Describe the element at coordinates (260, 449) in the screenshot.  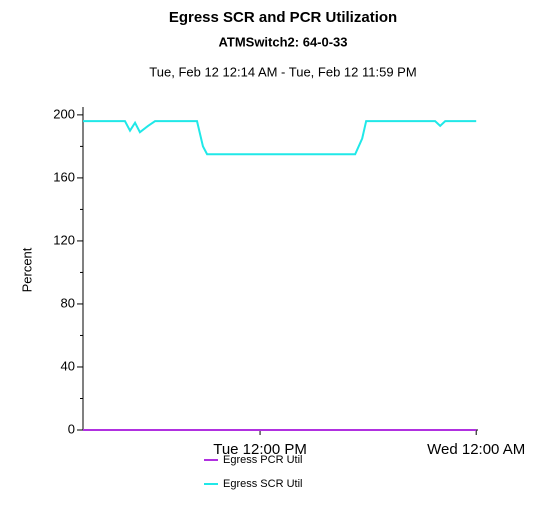
I see `x-tick-label: Tue 12:00 PM` at that location.